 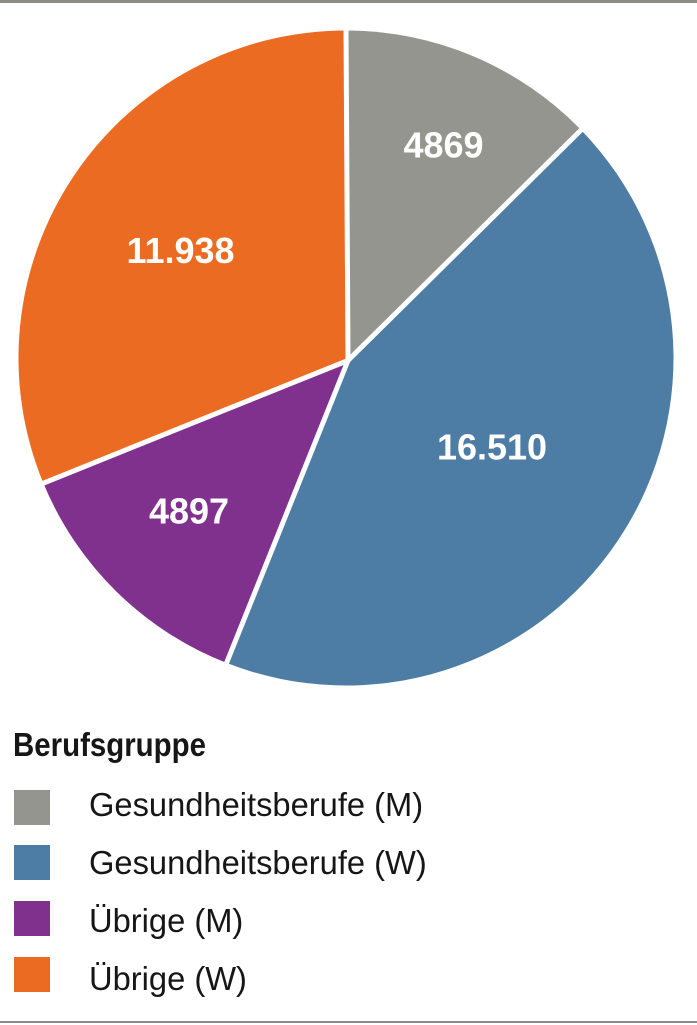 What do you see at coordinates (443, 145) in the screenshot?
I see `svg-text: 4869` at bounding box center [443, 145].